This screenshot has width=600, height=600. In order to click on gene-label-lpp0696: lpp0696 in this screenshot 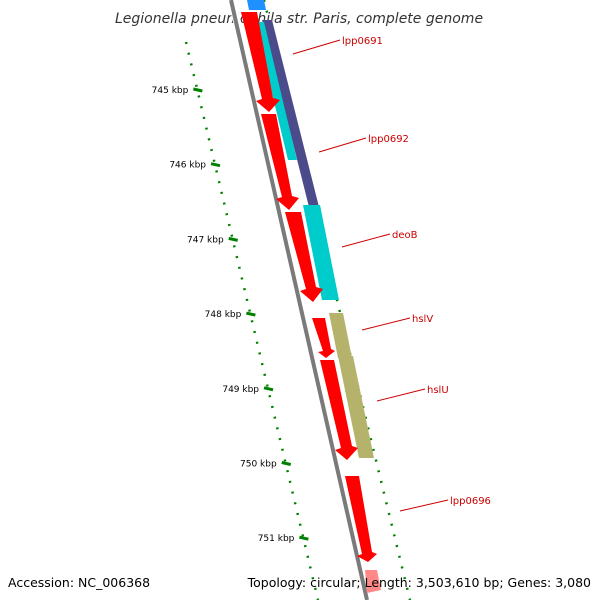, I will do `click(470, 501)`.